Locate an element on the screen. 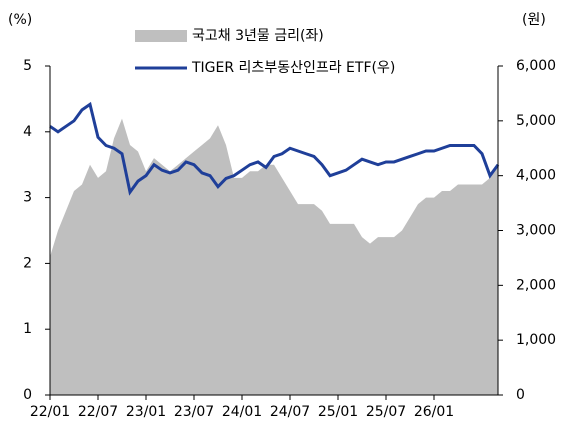 This screenshot has width=565, height=436. legend-label: TIGER 리츠부동산인프라 ETF(우) is located at coordinates (293, 68).